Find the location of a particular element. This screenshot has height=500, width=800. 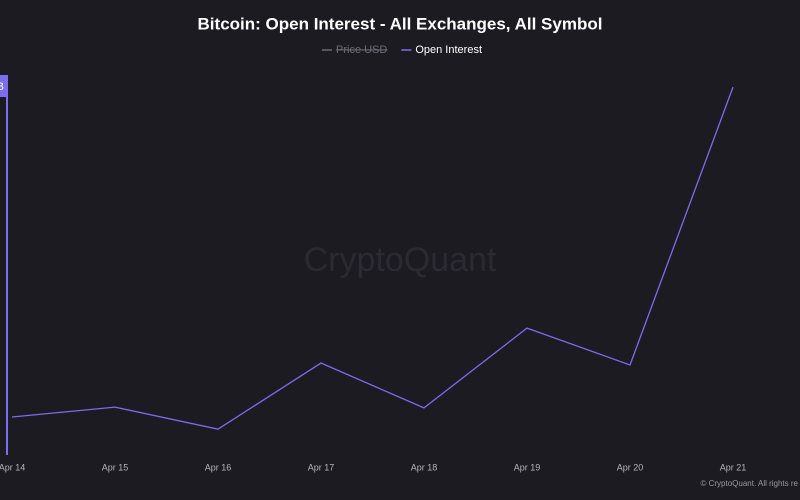

x-tick-label: Apr 20 is located at coordinates (630, 467).